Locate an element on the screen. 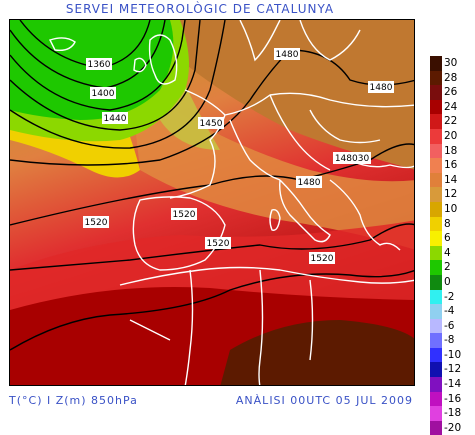 The image size is (475, 435). legend-label: 18 is located at coordinates (451, 150).